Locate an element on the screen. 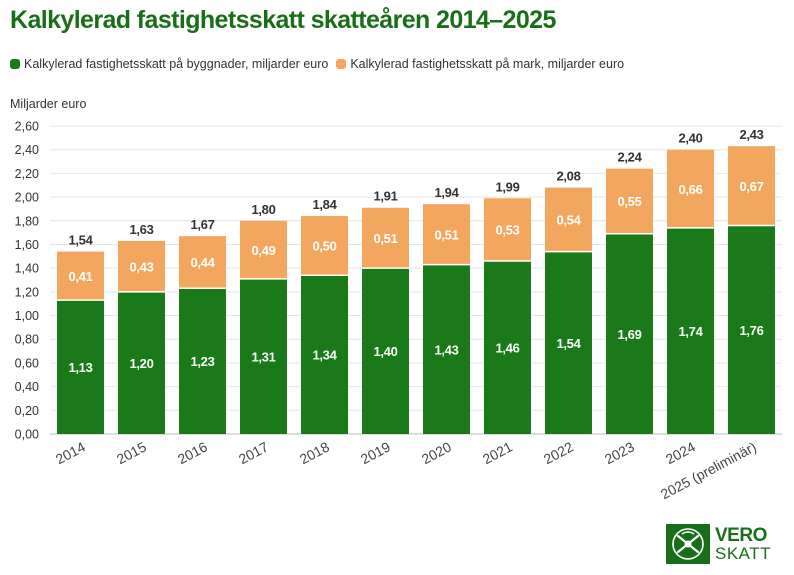 This screenshot has width=794, height=575. data-label-total: 1,67 is located at coordinates (202, 224).